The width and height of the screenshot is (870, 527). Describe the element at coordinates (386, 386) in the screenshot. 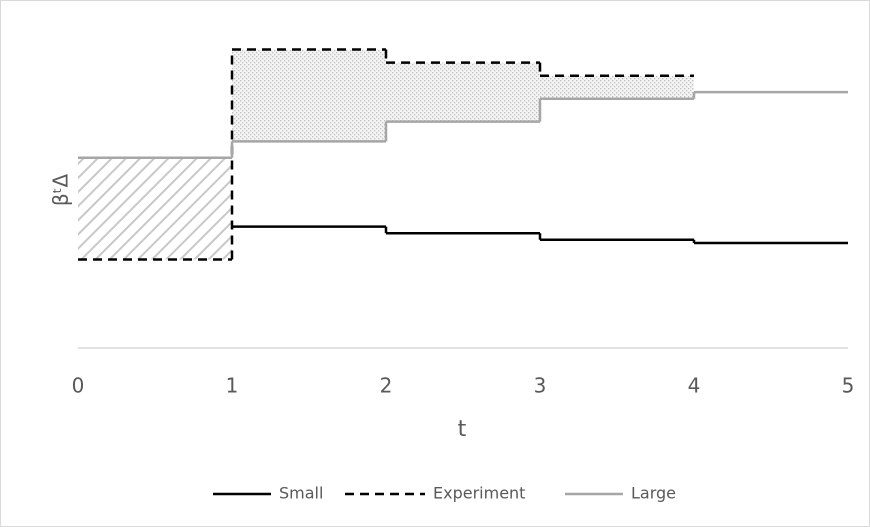

I see `x-tick-label: 2` at that location.